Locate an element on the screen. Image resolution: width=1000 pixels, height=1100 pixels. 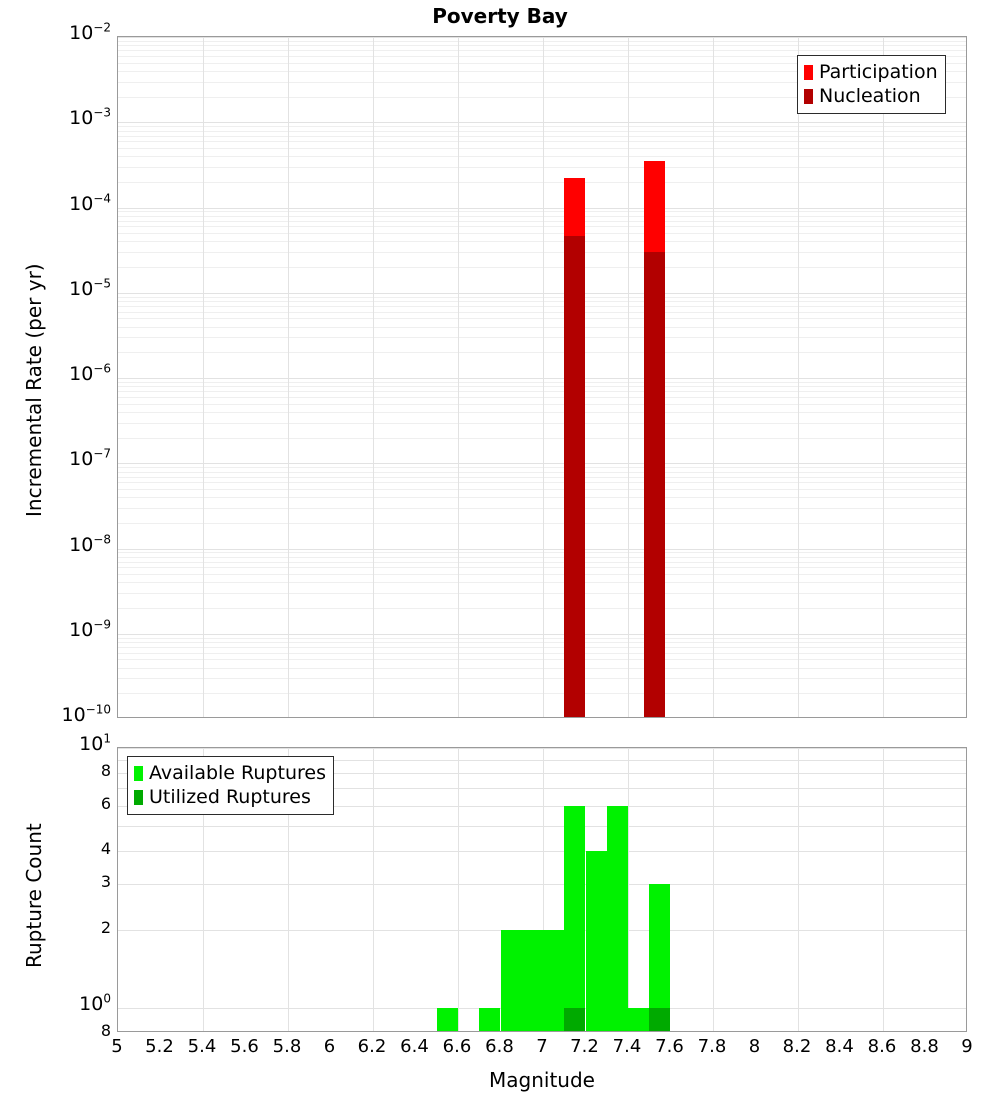
legend-label: Available Ruptures is located at coordinates (237, 772).